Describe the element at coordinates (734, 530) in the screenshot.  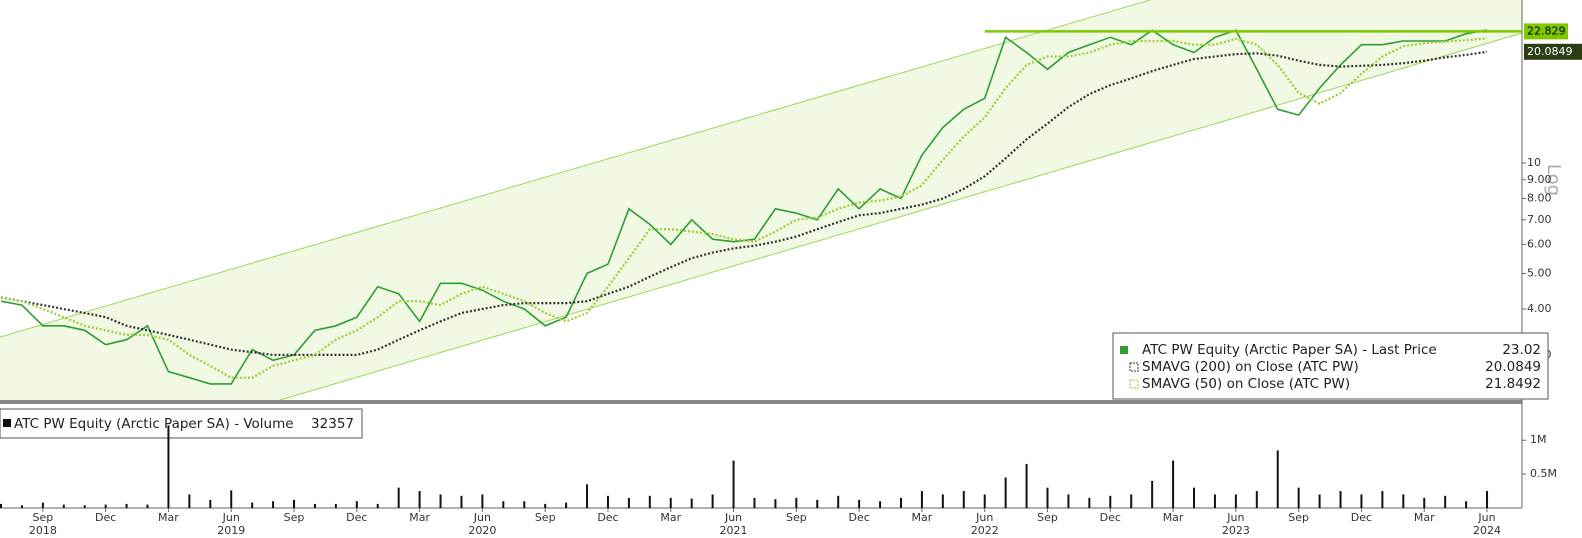
I see `year-label: 2021` at that location.